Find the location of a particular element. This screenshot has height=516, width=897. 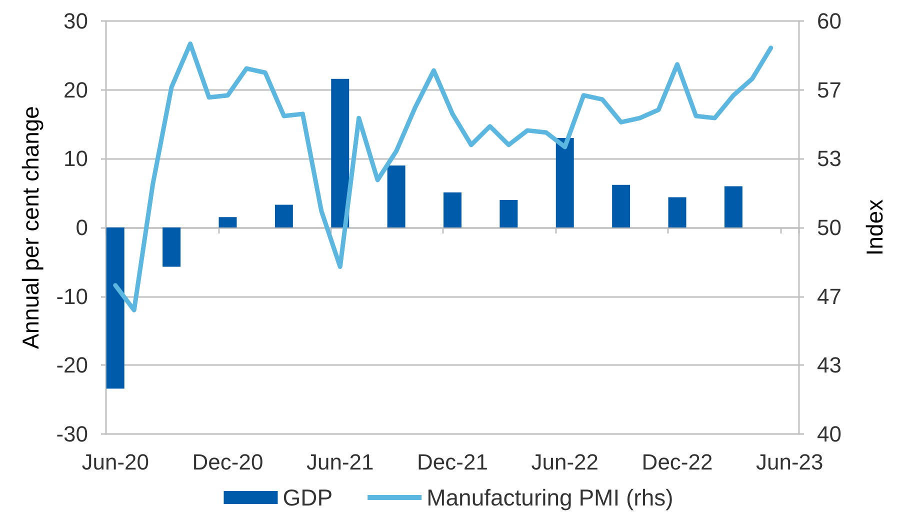

x-tick-label: Dec-22 is located at coordinates (677, 462).